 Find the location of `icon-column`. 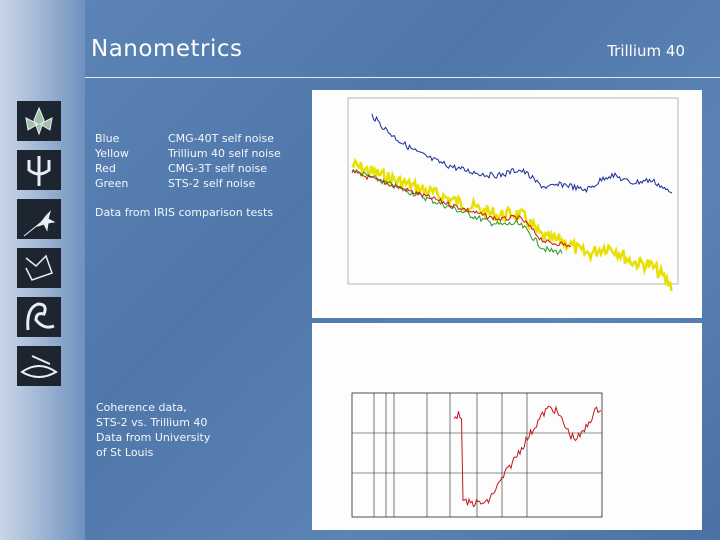

icon-column is located at coordinates (39, 243).